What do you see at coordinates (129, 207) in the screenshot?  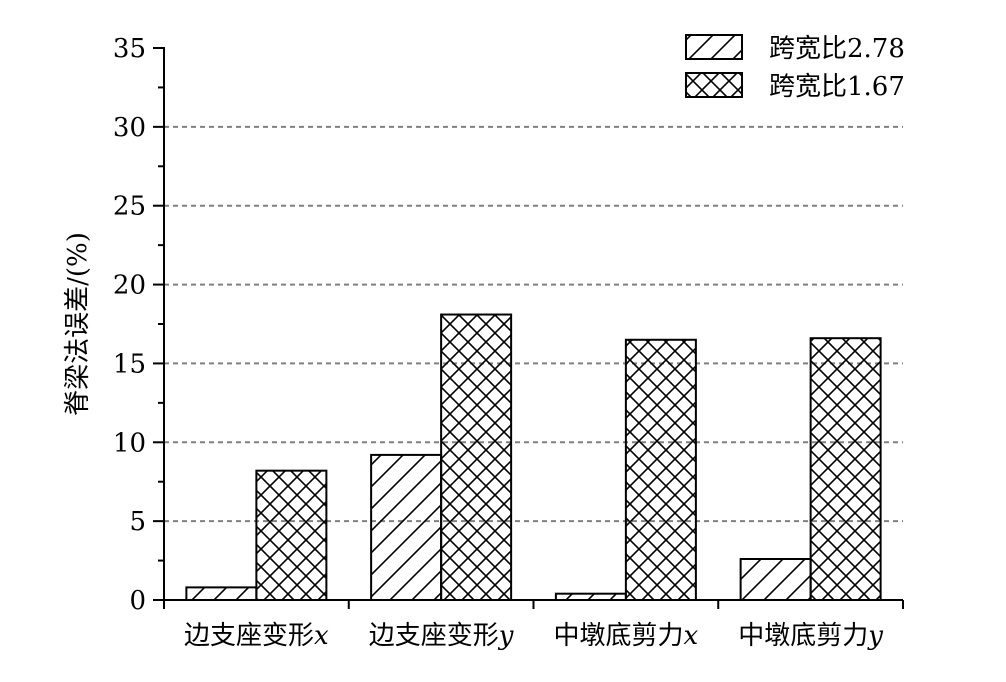 I see `y-tick-label: 25` at bounding box center [129, 207].